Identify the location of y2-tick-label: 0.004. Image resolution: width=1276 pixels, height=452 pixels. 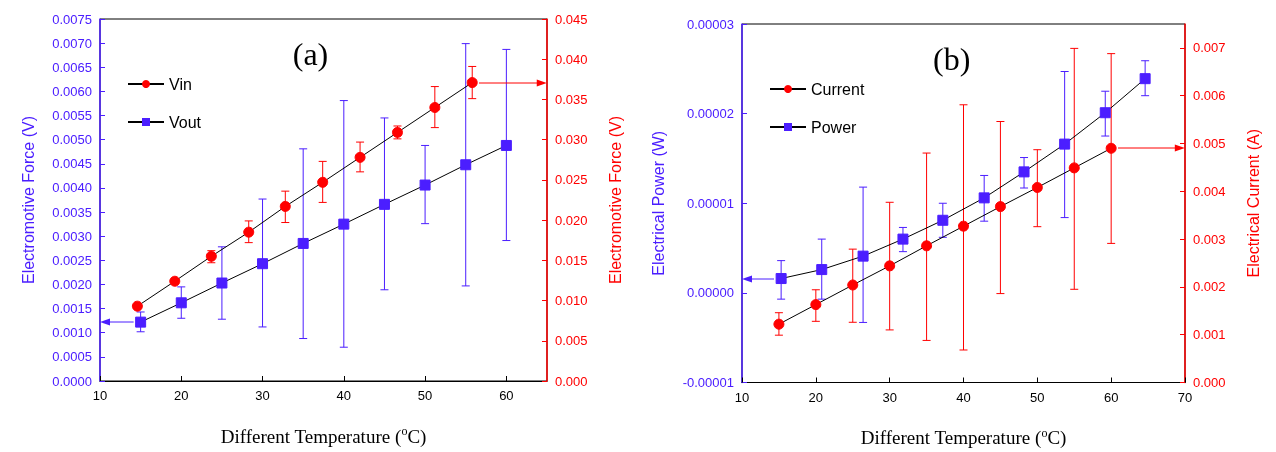
(1209, 191).